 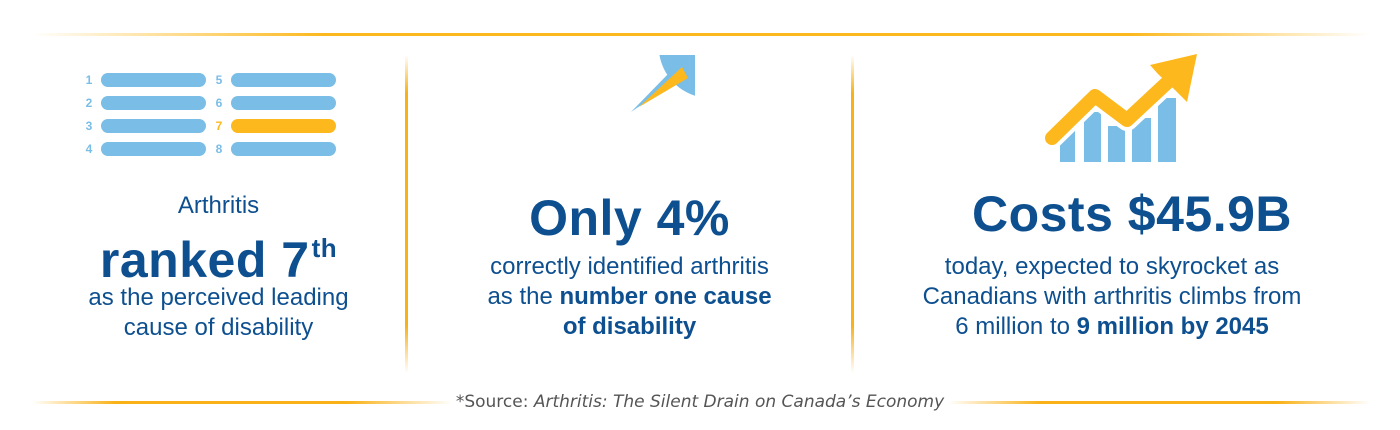 I want to click on panel-headline: ranked 7th, so click(x=218, y=254).